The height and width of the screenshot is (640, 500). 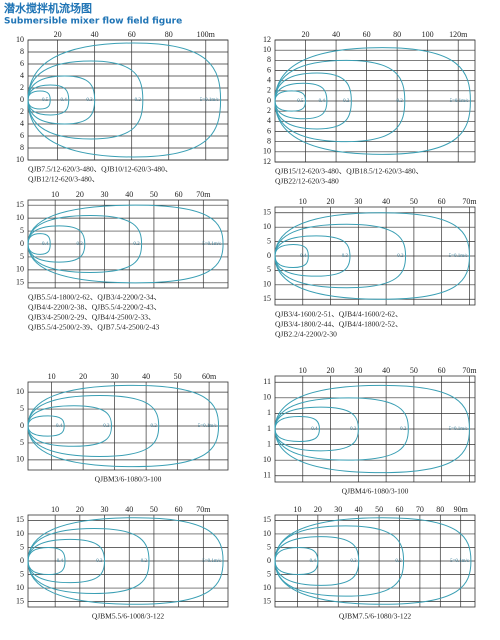 What do you see at coordinates (100, 169) in the screenshot?
I see `caption: QJB7.5/12-620/3-480、QJB10/12-620/3-480、` at bounding box center [100, 169].